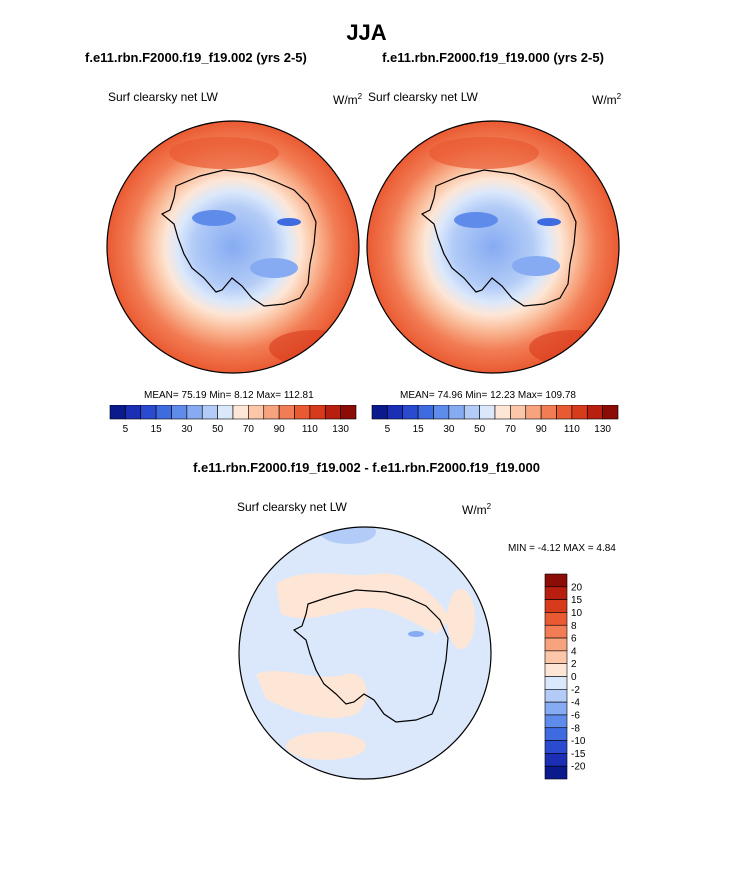 The height and width of the screenshot is (882, 733). What do you see at coordinates (521, 548) in the screenshot?
I see `panel3-min-label: MIN =` at bounding box center [521, 548].